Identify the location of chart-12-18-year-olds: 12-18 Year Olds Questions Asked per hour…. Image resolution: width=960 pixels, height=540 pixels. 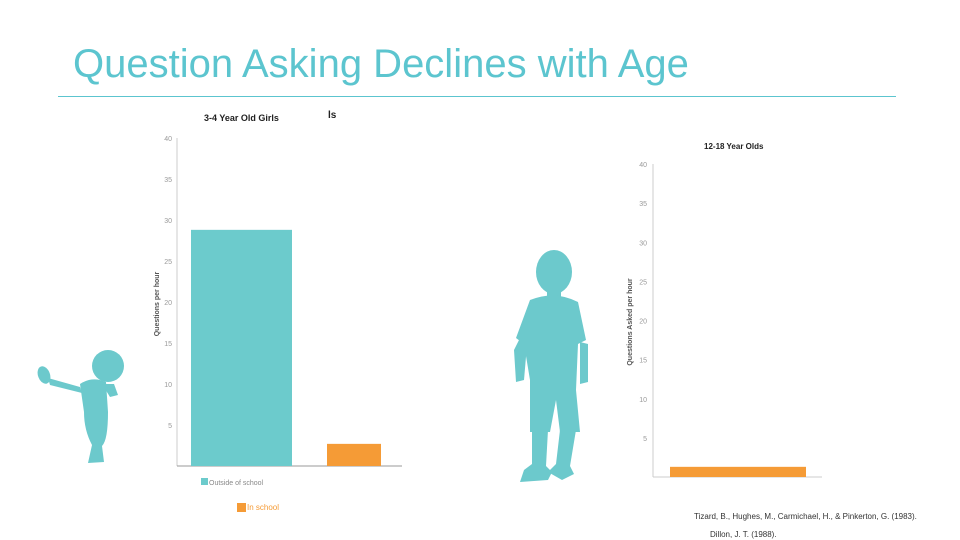
(724, 310).